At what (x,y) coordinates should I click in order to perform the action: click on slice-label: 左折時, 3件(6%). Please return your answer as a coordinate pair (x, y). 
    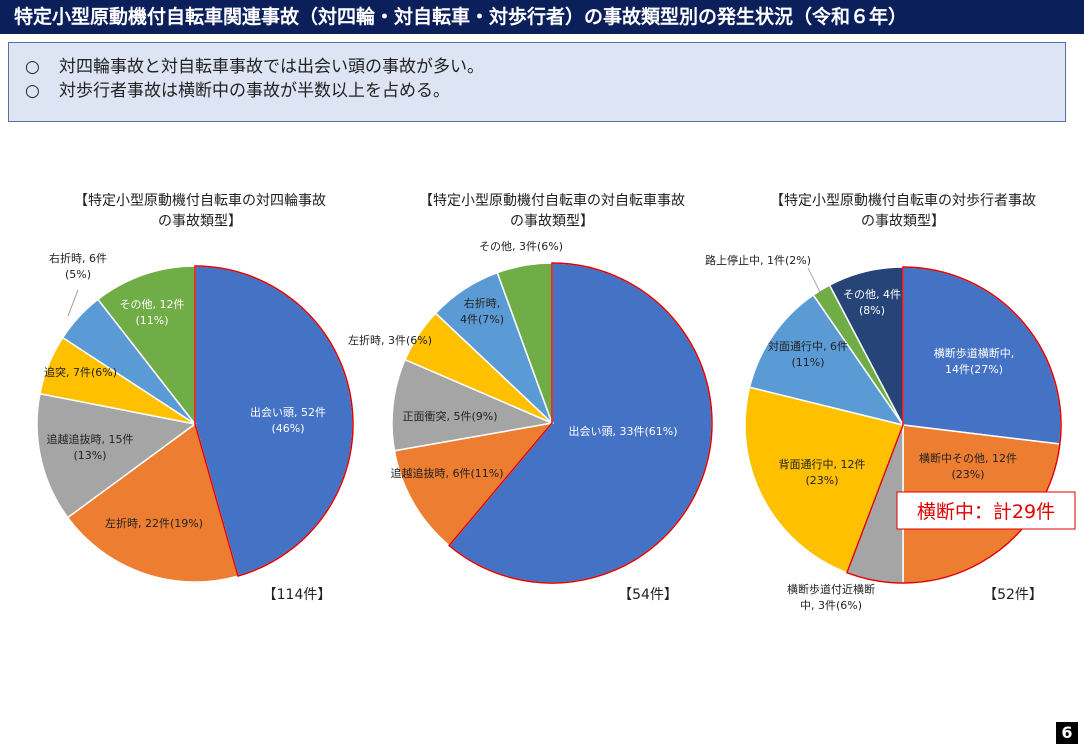
    Looking at the image, I should click on (390, 340).